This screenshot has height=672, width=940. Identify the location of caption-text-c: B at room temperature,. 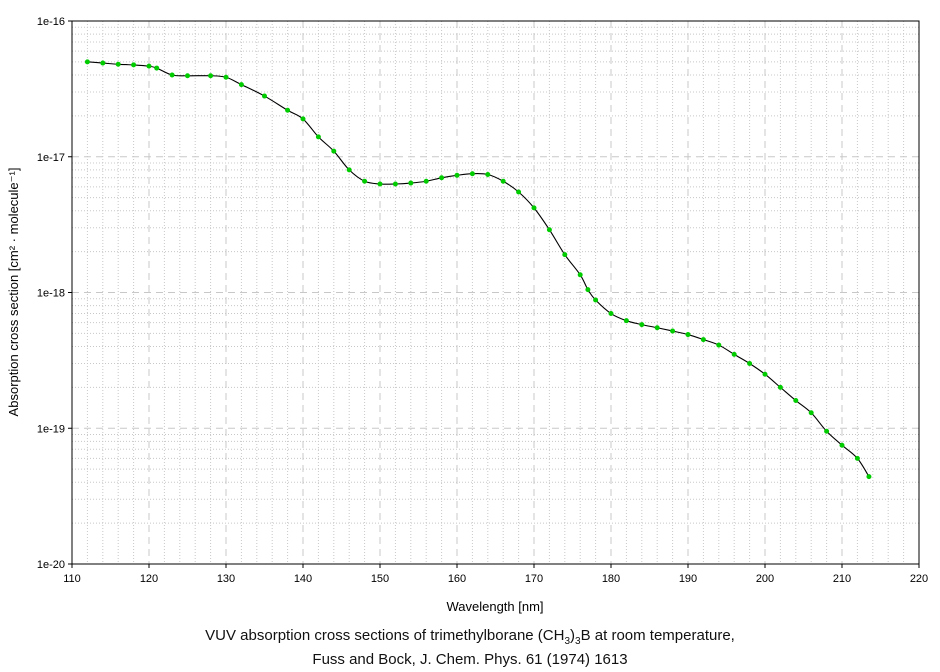
(657, 635).